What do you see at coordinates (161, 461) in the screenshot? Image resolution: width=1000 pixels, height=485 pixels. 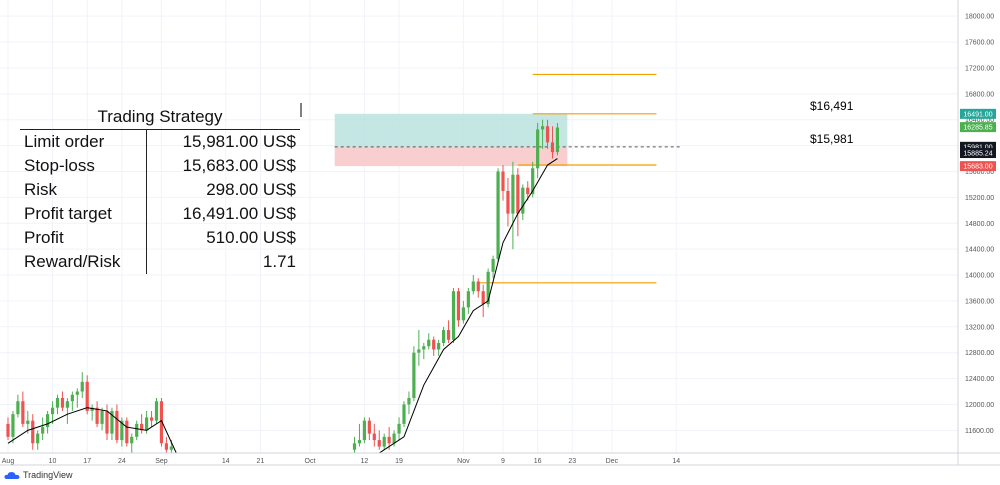 I see `x-tick-label: Sep` at bounding box center [161, 461].